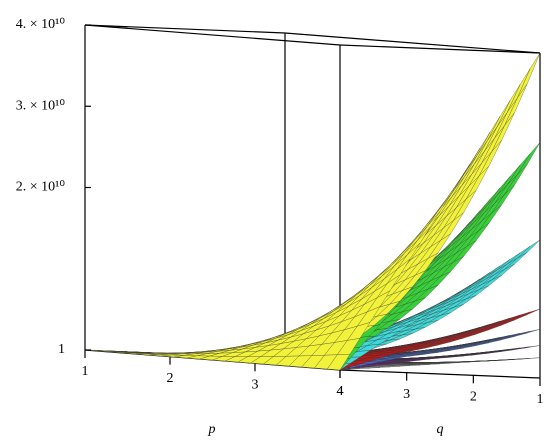  Describe the element at coordinates (255, 385) in the screenshot. I see `x-tick-label: 3` at that location.